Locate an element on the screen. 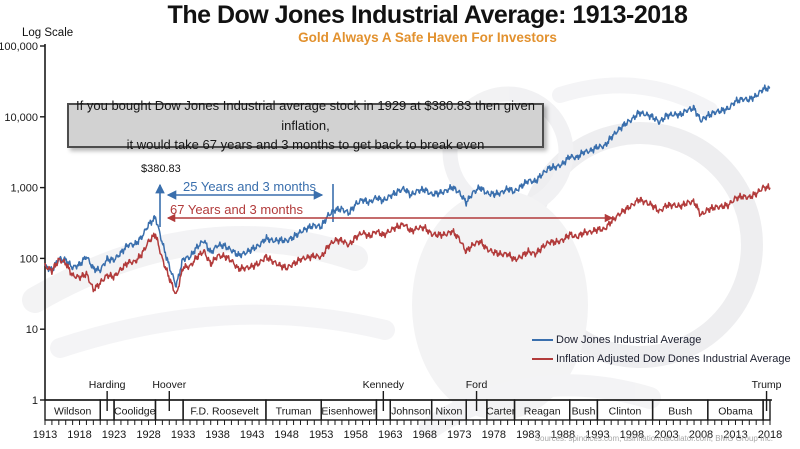 This screenshot has width=800, height=449. x-tick-label: 1963 is located at coordinates (390, 435).